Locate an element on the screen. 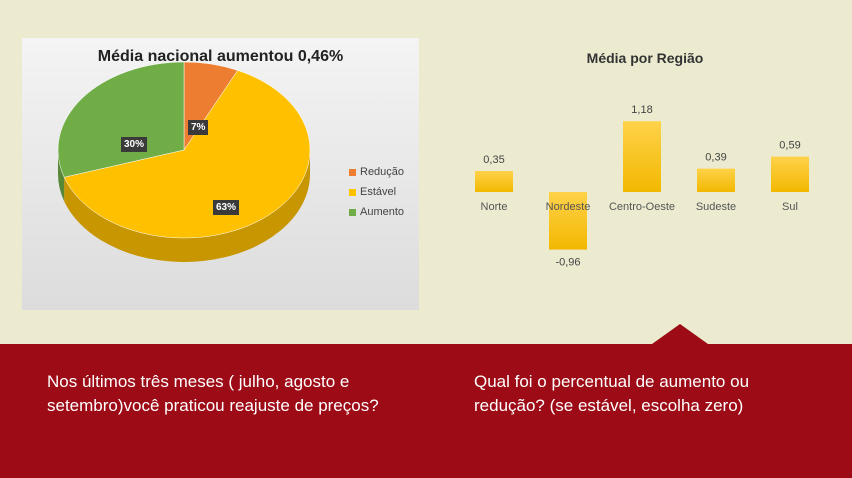  pie-data-label-estavel: 63% is located at coordinates (226, 207).